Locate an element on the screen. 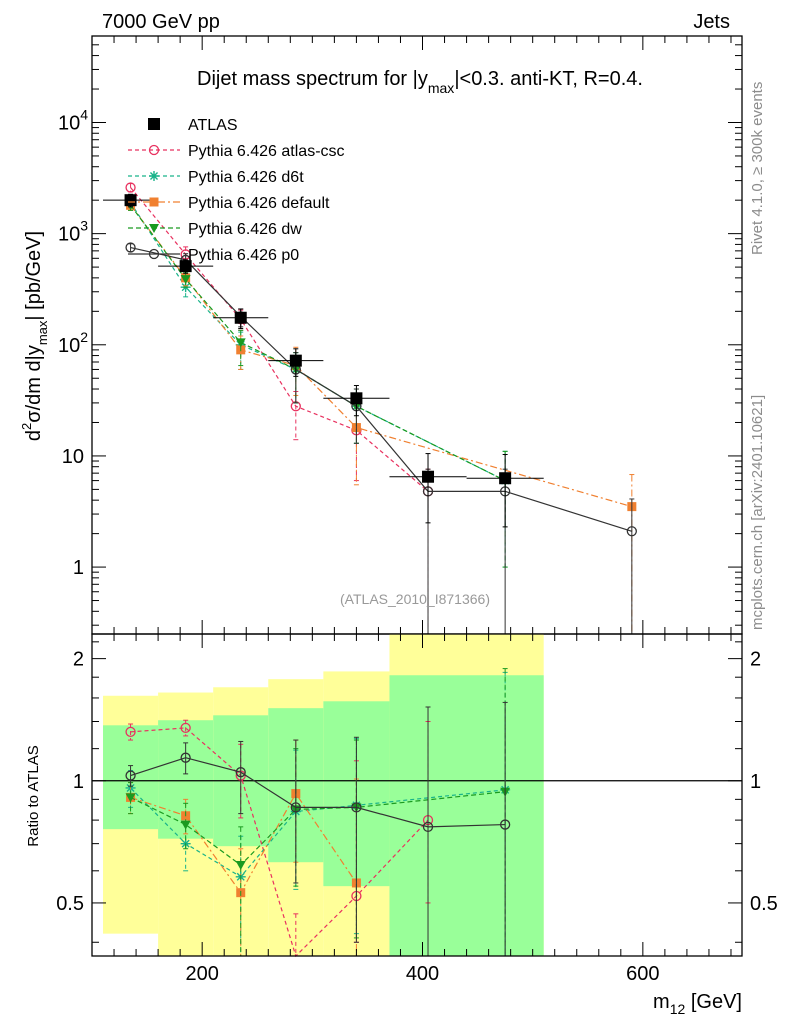  legend-marker-pythia-6-426-default is located at coordinates (154, 202).